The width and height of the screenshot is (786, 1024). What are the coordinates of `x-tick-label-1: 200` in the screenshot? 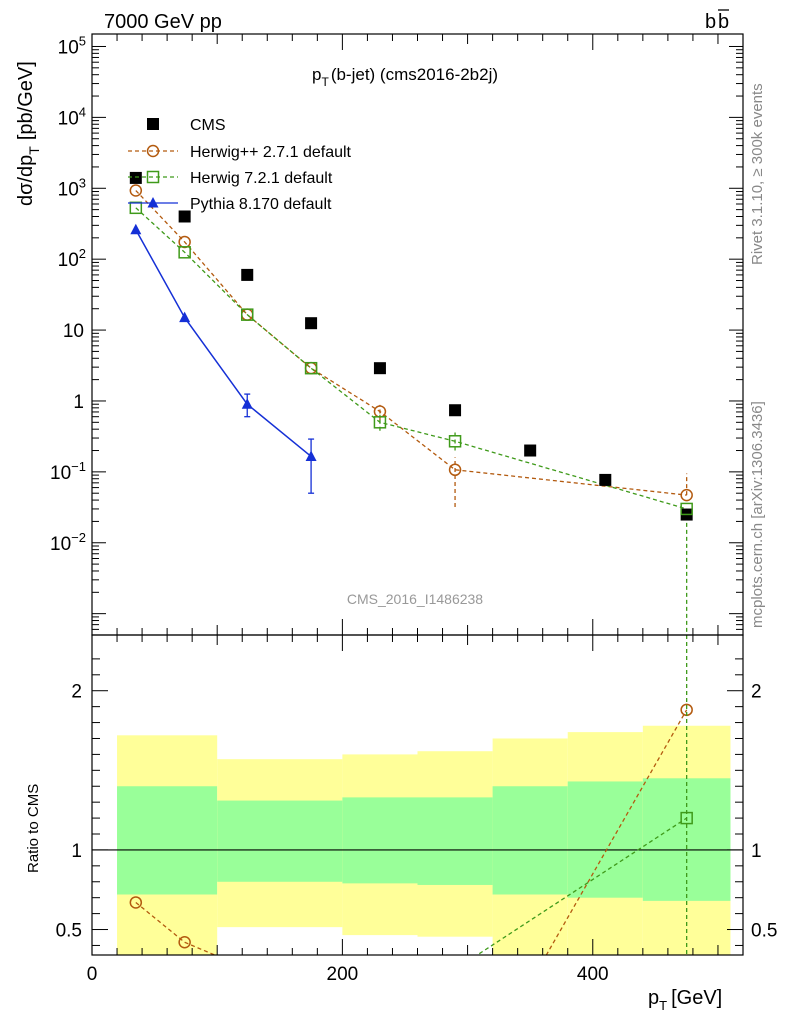 It's located at (343, 974).